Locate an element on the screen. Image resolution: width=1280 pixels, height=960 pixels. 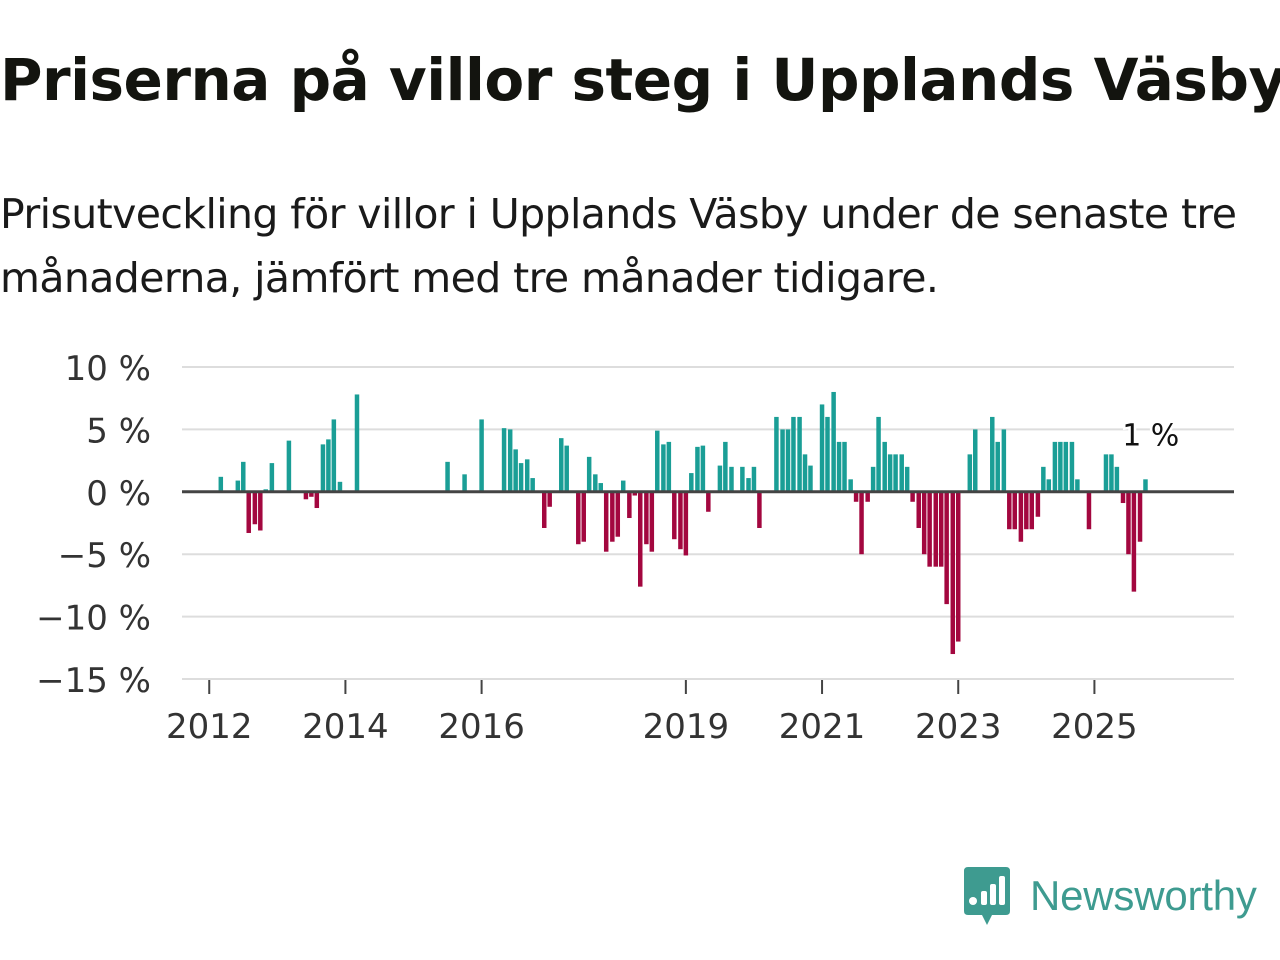
x-tick-label: 2016 is located at coordinates (481, 727).